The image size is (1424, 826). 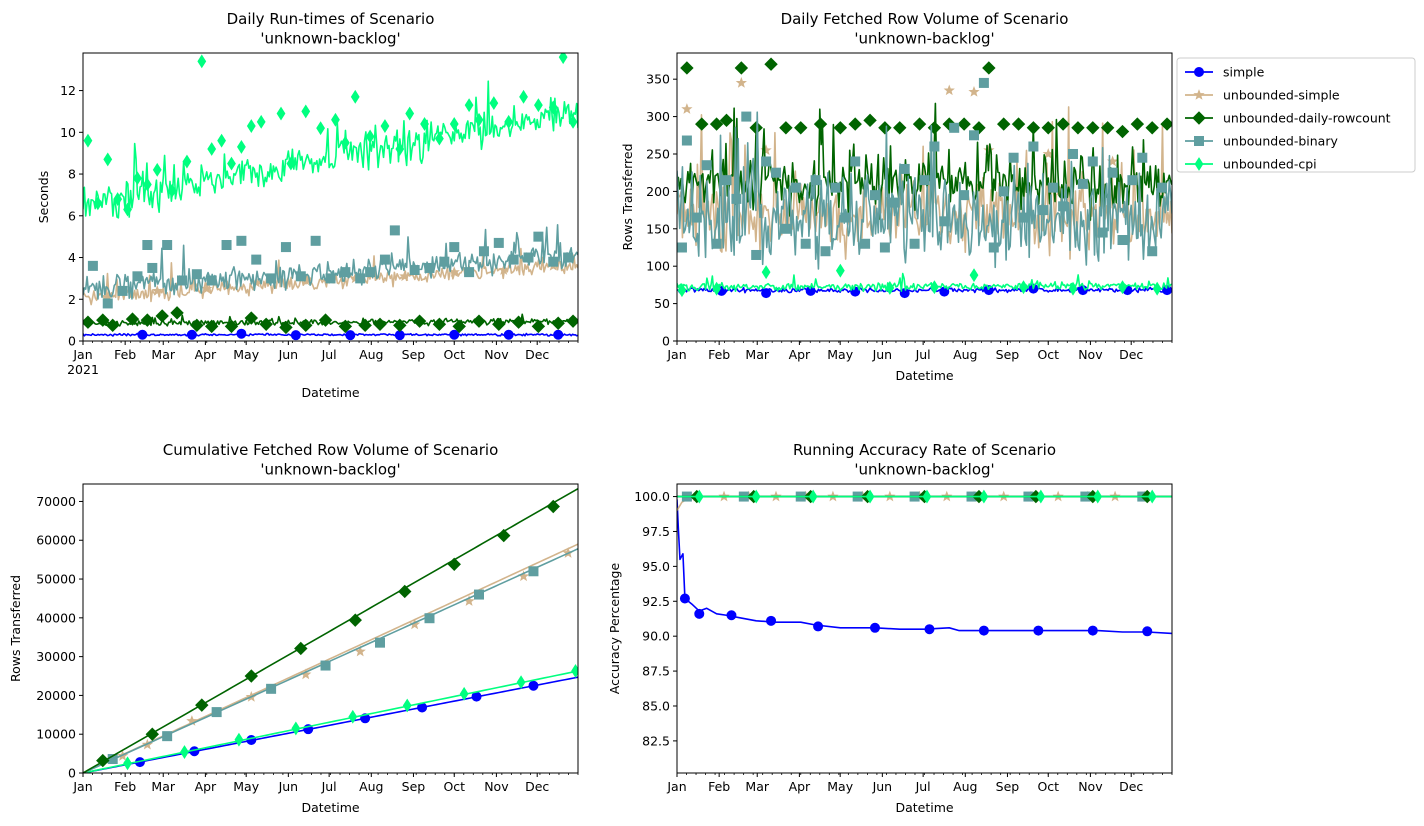 I want to click on legend-label-unbounded-cpi: unbounded-cpi, so click(x=1270, y=164).